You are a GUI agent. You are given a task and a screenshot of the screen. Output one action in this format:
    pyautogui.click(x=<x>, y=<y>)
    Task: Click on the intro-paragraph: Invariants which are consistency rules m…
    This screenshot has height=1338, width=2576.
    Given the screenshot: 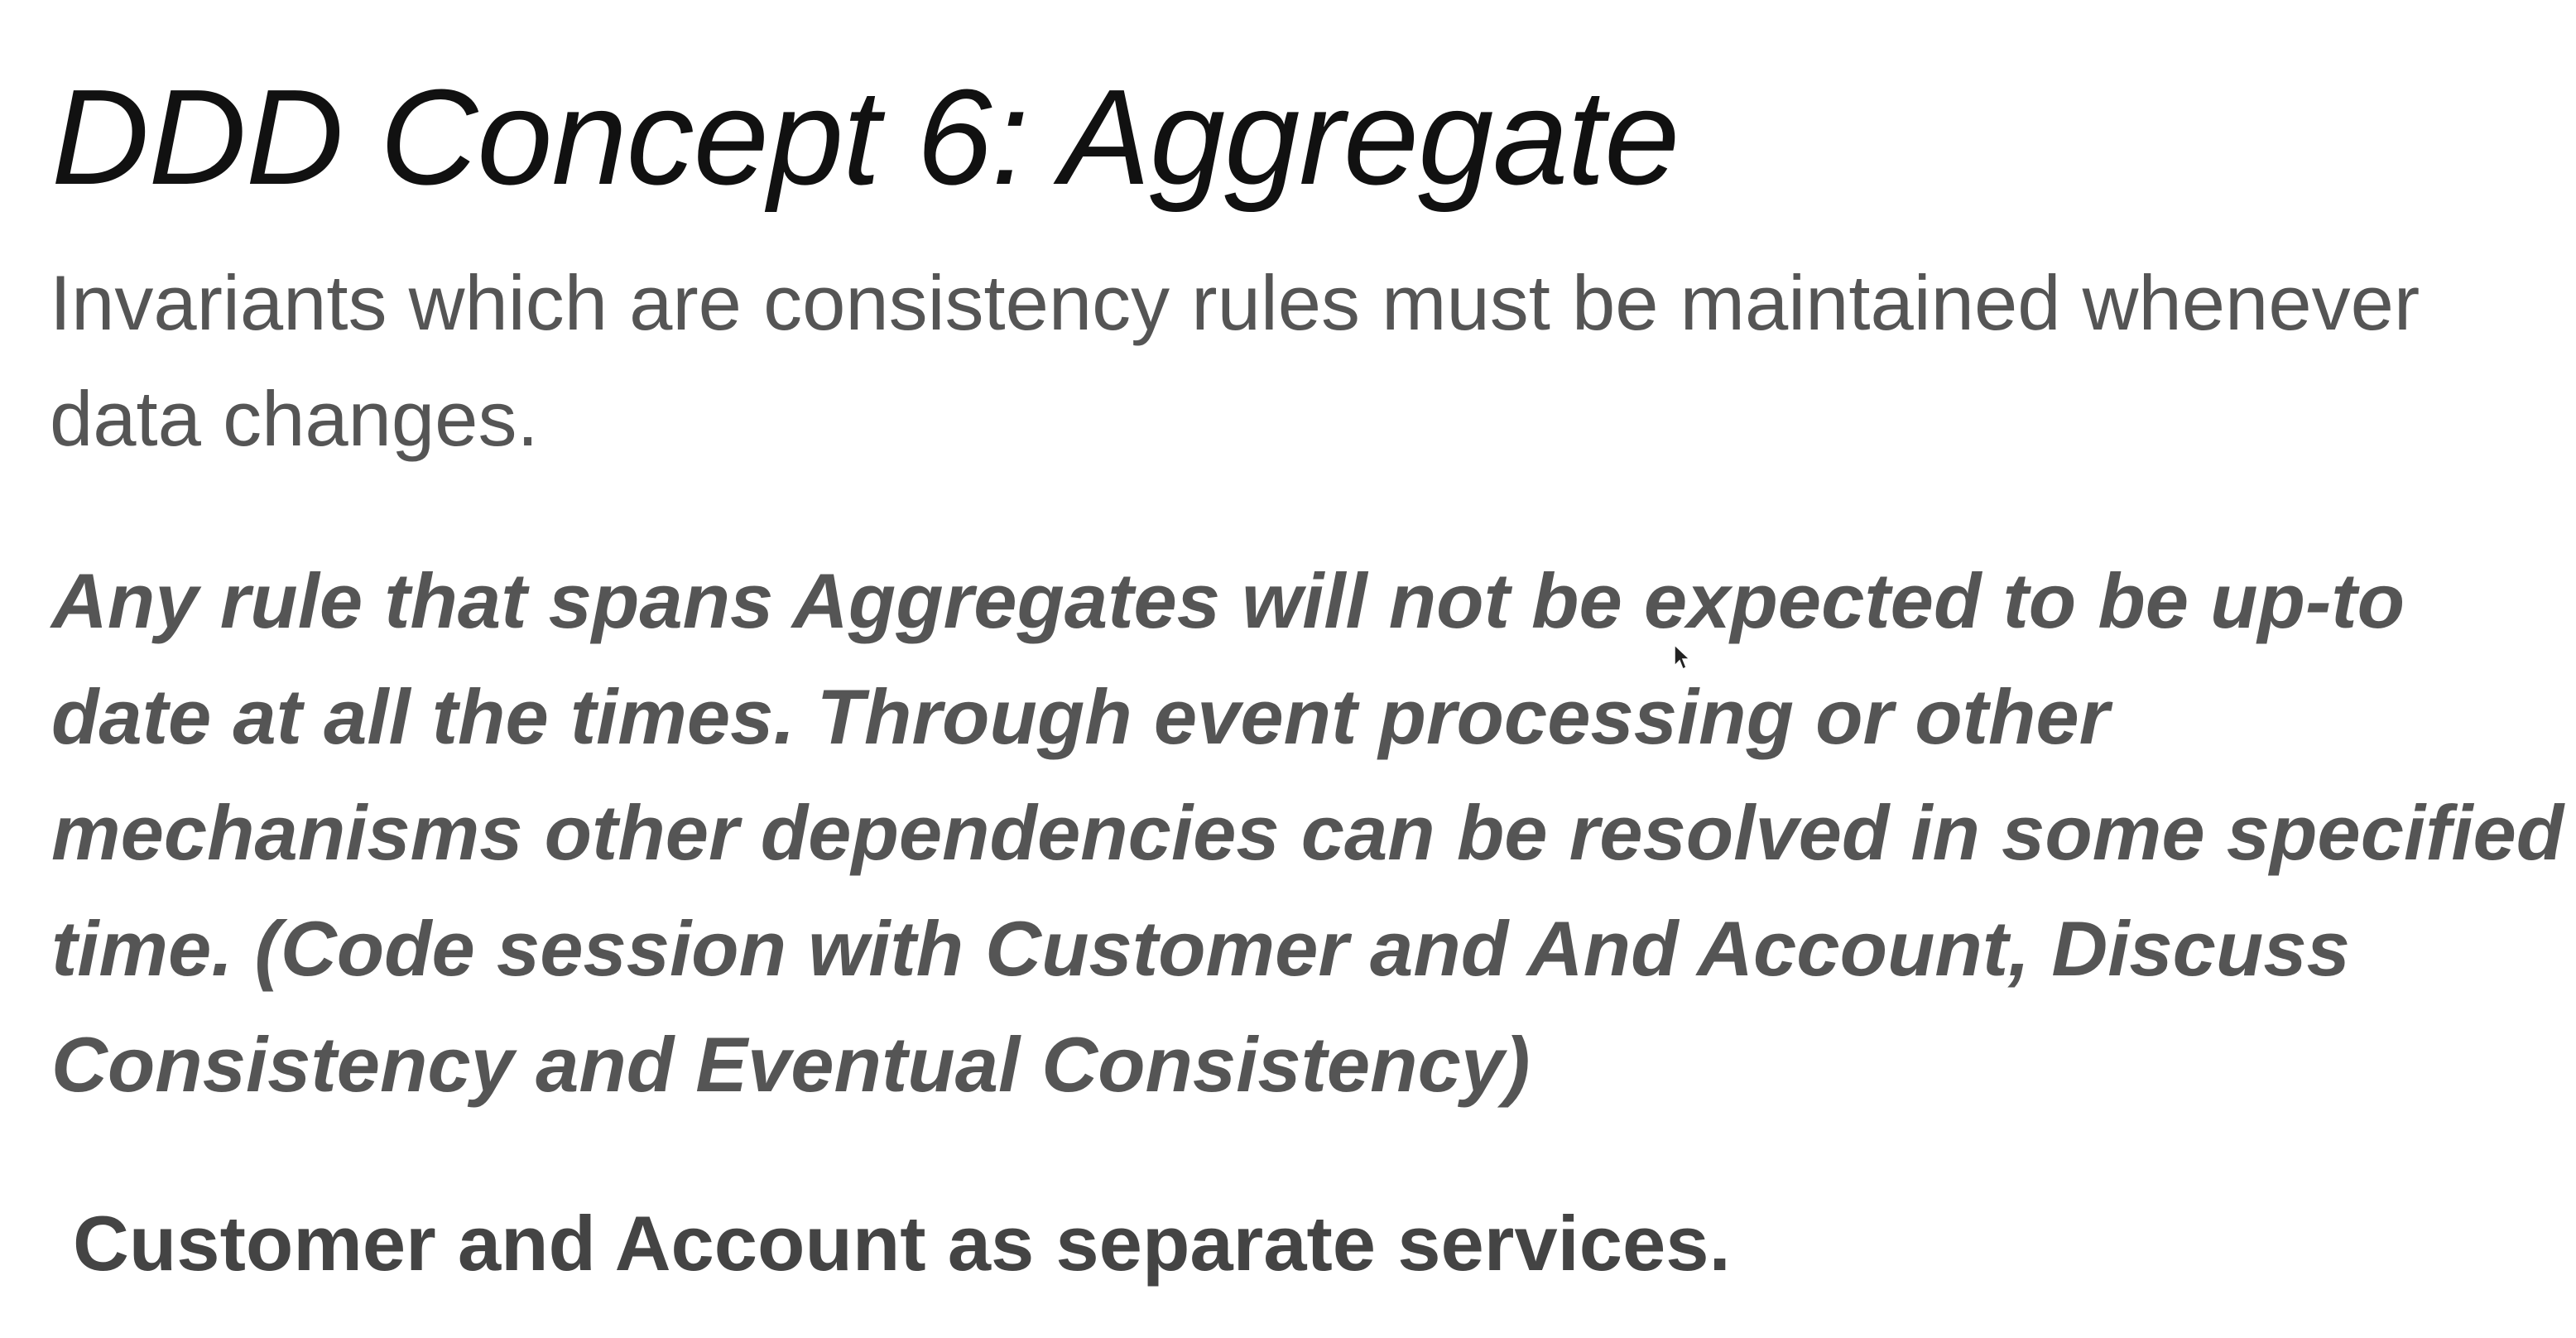 What is the action you would take?
    pyautogui.click(x=1235, y=360)
    